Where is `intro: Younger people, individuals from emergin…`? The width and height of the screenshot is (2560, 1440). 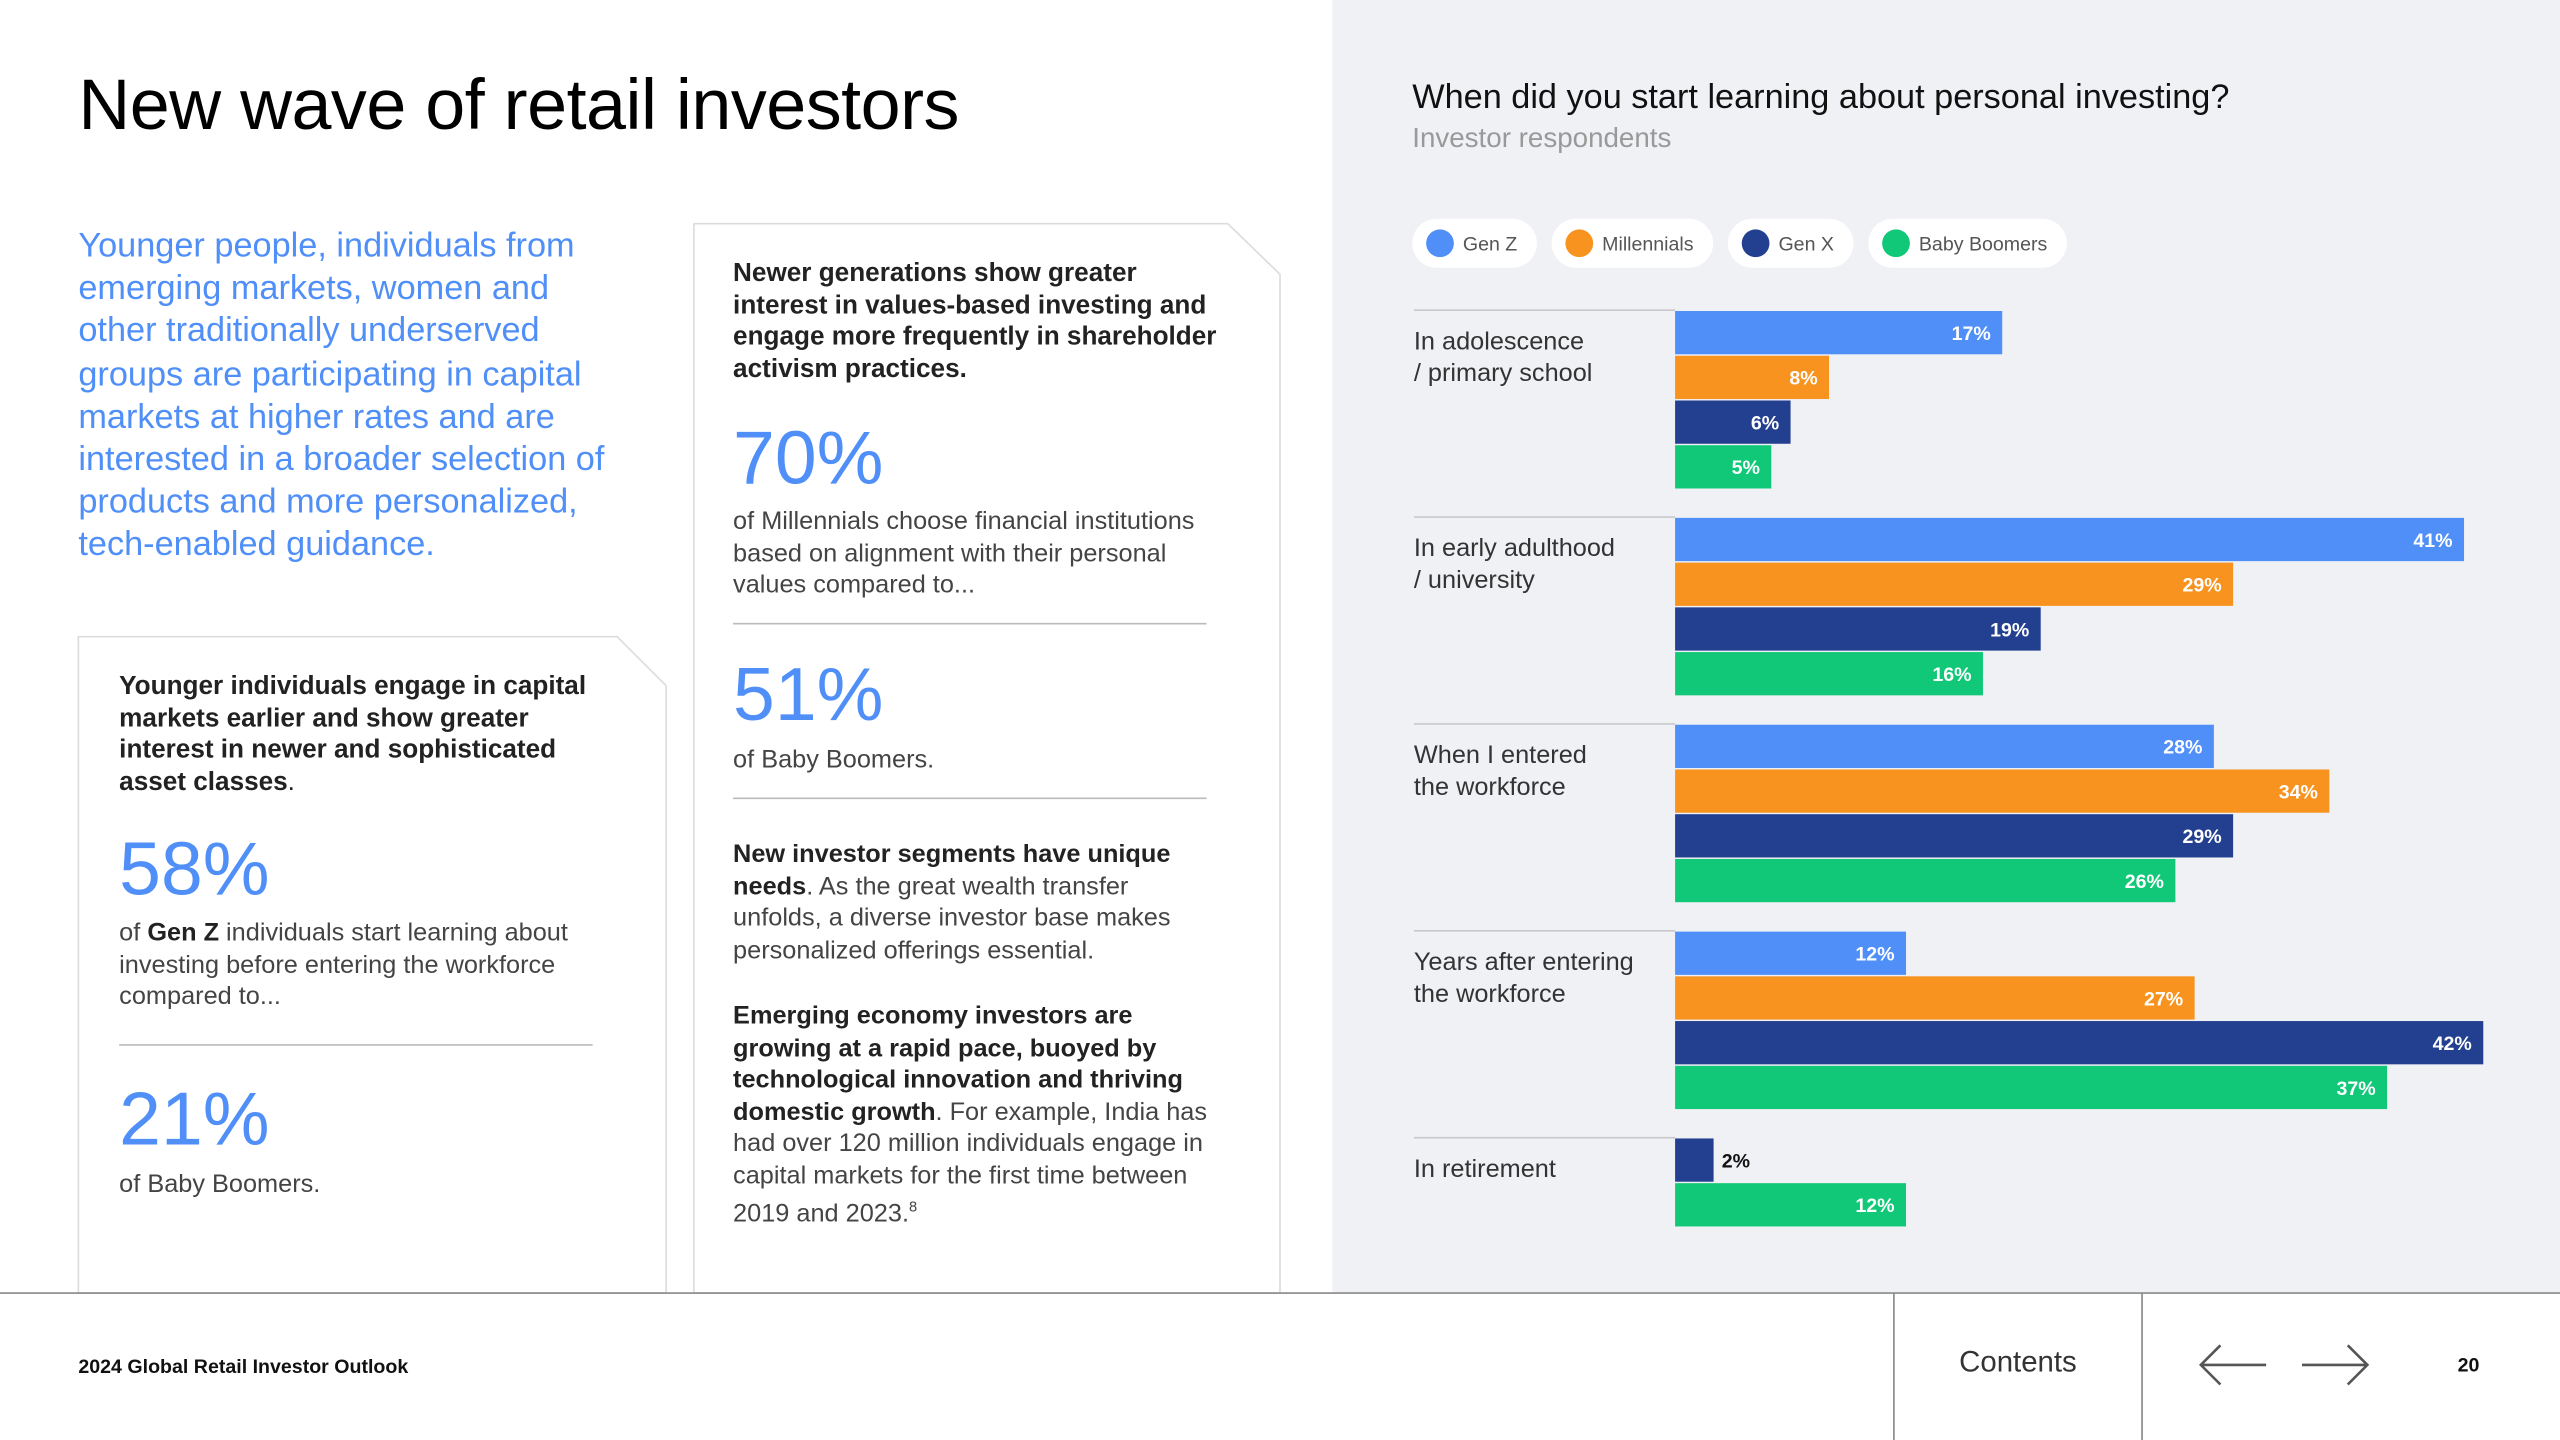
intro: Younger people, individuals from emergin… is located at coordinates (341, 395).